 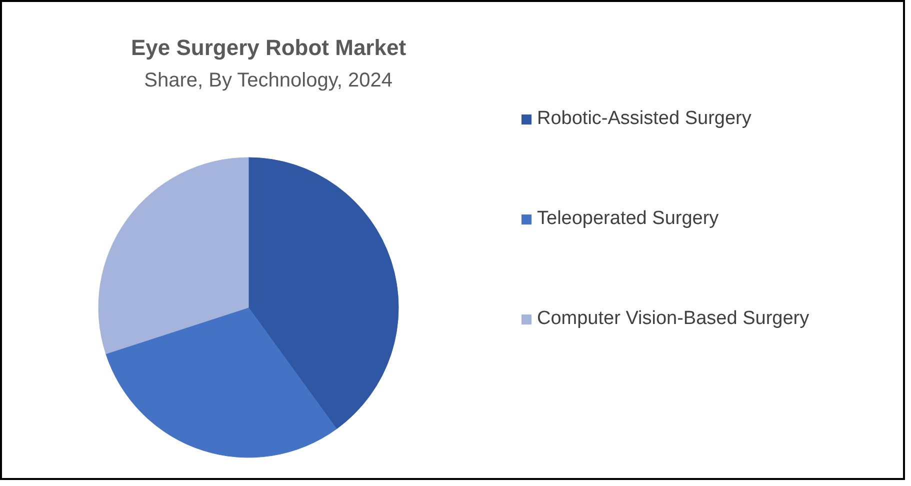 I want to click on legend-label: Teleoperated Surgery, so click(x=628, y=219).